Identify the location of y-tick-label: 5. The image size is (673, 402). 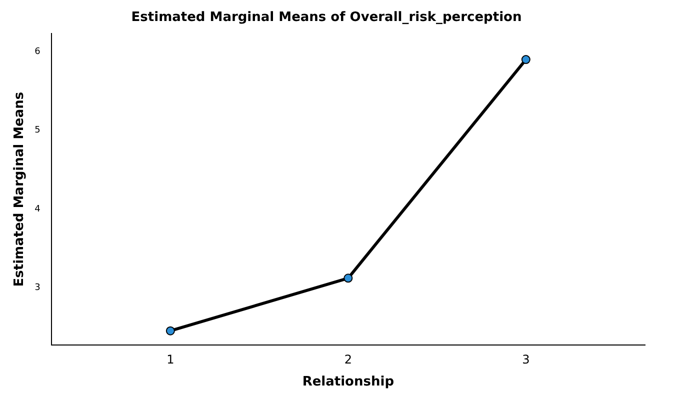
(37, 131).